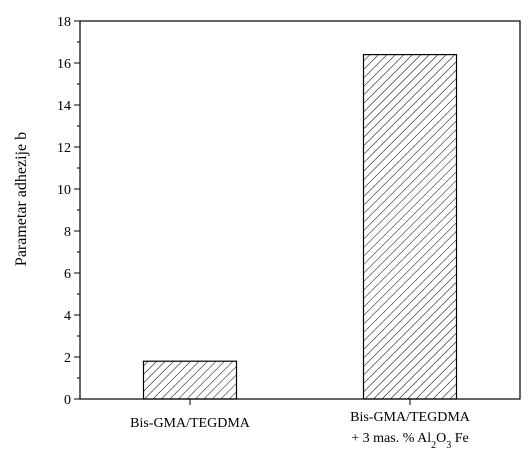 The width and height of the screenshot is (529, 459). I want to click on y-axis-label: Parametar adhezije b, so click(21, 199).